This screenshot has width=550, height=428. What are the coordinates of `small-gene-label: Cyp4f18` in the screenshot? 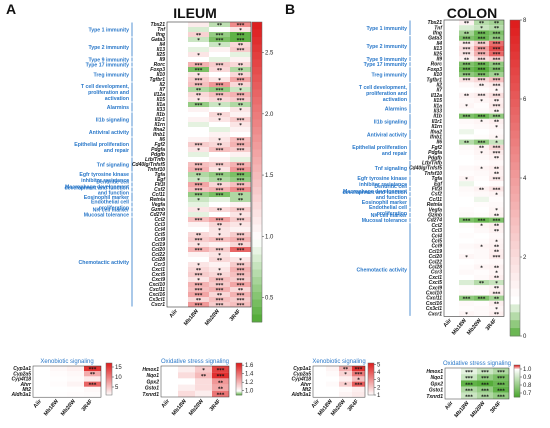 It's located at (22, 380).